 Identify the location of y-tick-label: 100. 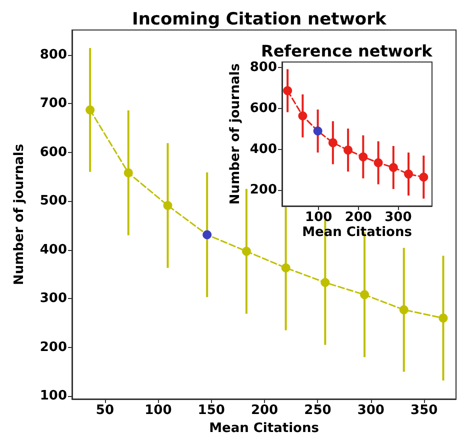
(53, 396).